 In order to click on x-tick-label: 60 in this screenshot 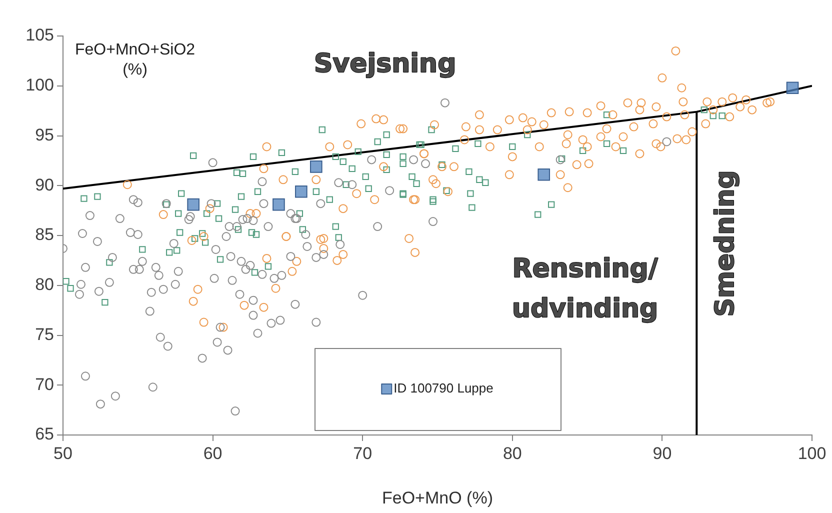, I will do `click(212, 453)`.